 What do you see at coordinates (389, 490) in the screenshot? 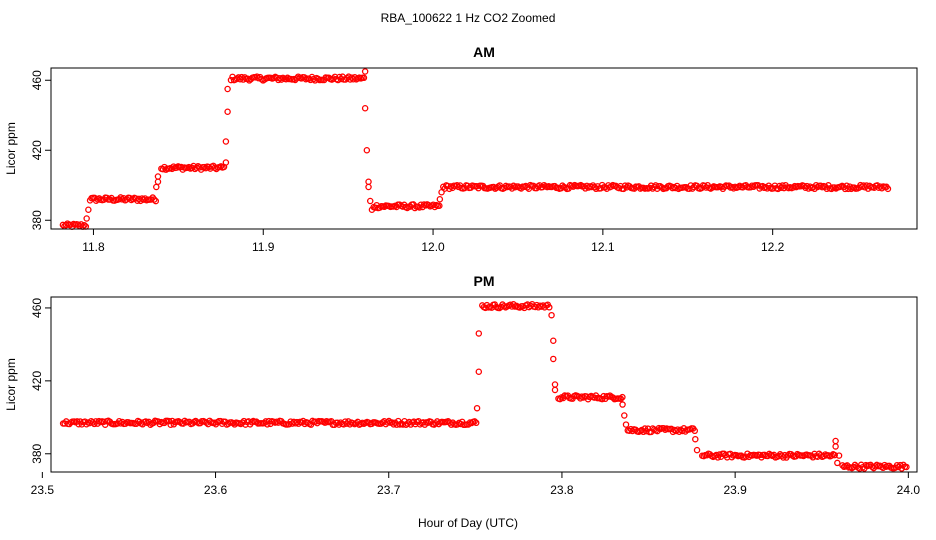
I see `x-tick-label: 23.7` at bounding box center [389, 490].